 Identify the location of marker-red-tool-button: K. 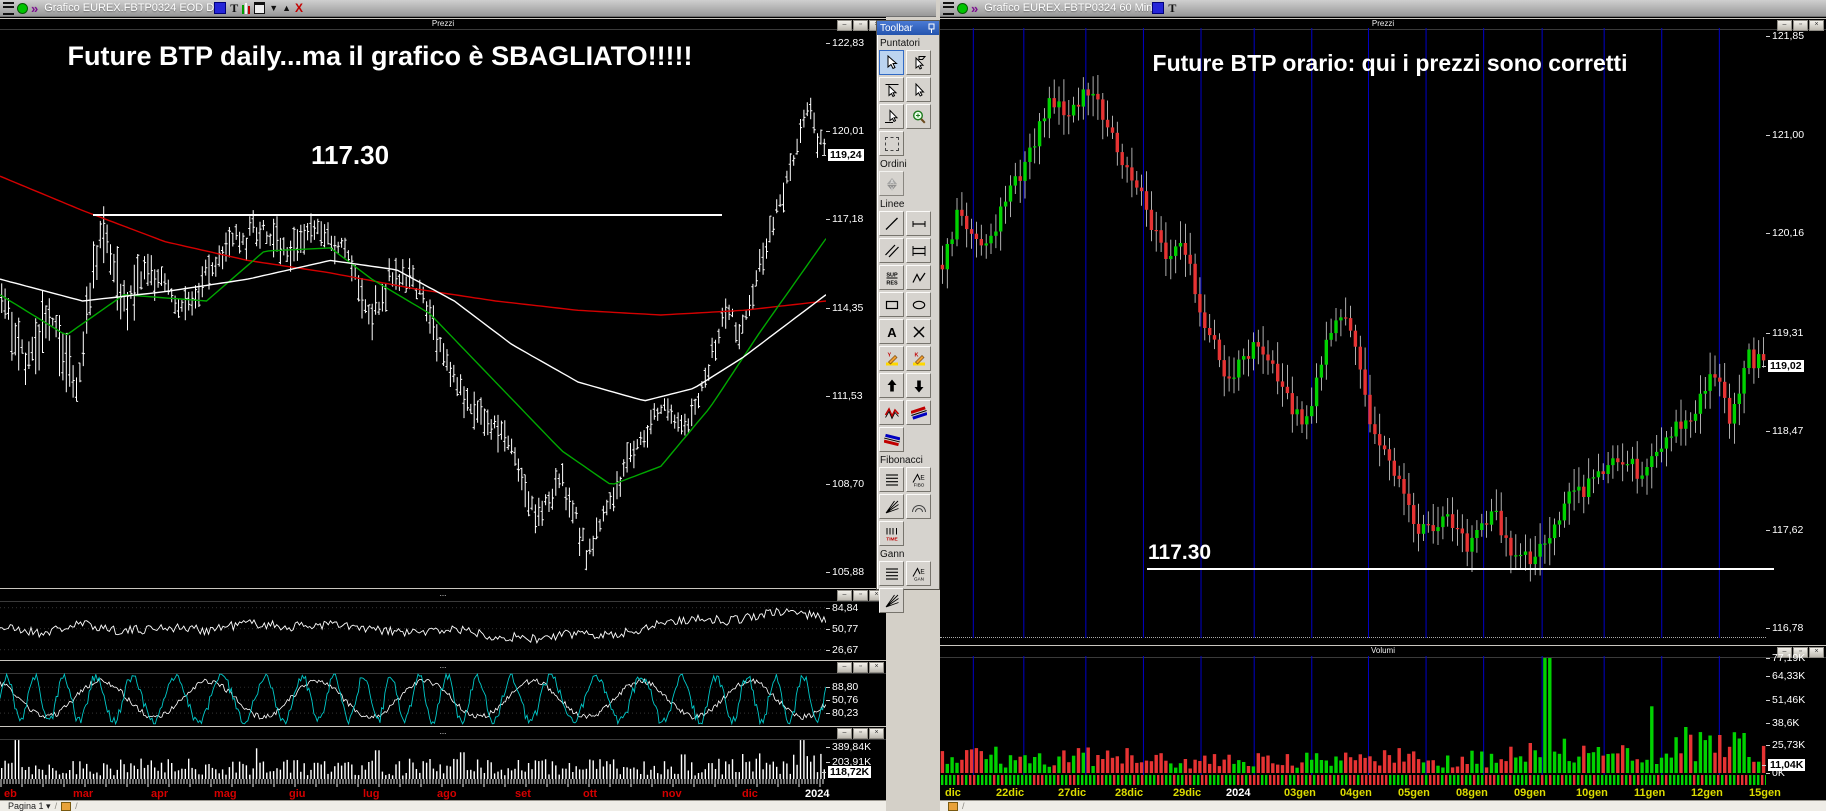
(918, 358).